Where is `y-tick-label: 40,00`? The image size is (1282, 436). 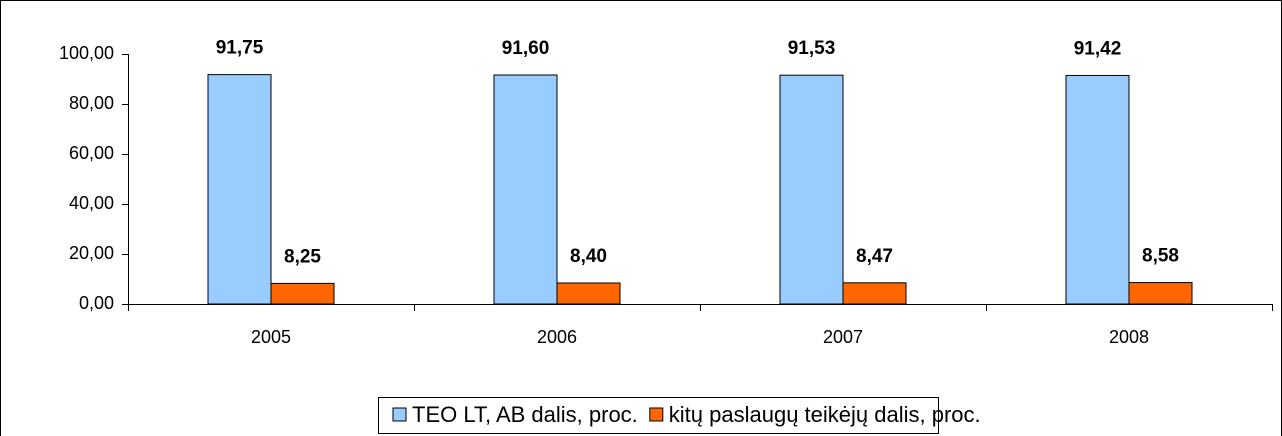 y-tick-label: 40,00 is located at coordinates (91, 203).